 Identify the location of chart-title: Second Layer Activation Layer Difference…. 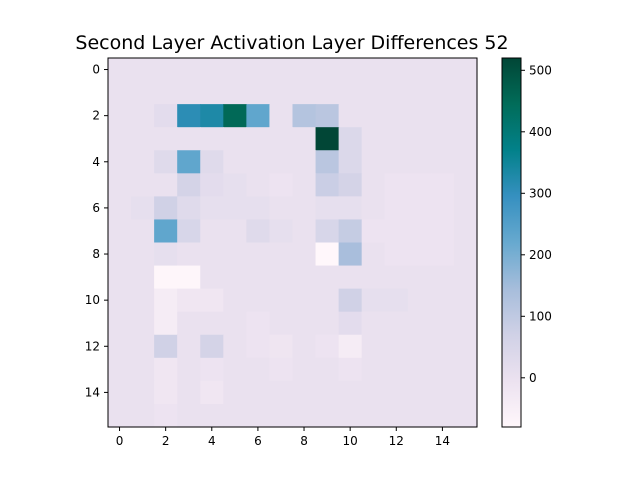
(291, 43).